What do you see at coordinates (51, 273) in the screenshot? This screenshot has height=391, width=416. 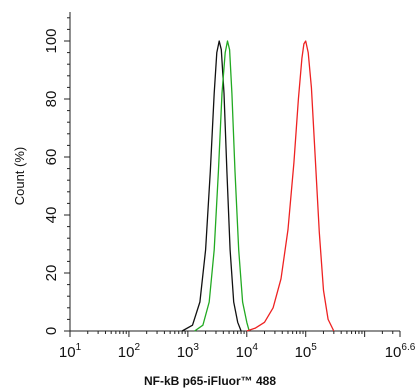 I see `y-tick-label: 20` at bounding box center [51, 273].